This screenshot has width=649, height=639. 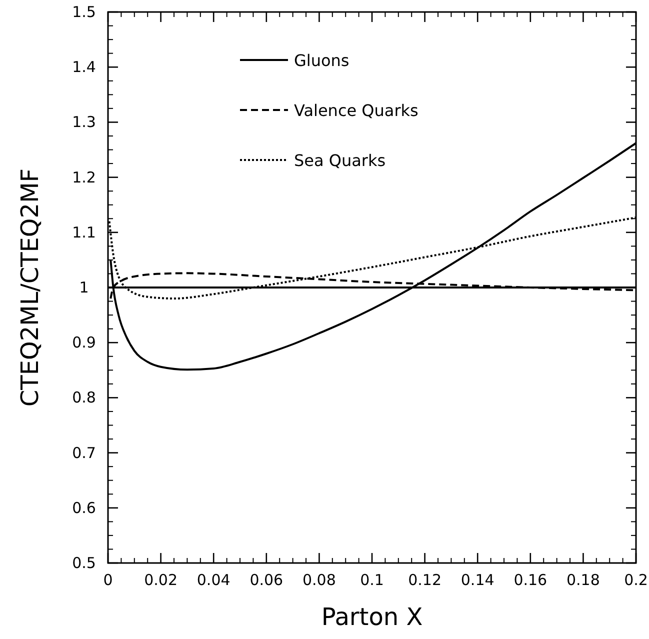 What do you see at coordinates (583, 580) in the screenshot?
I see `x-tick-label: 0.18` at bounding box center [583, 580].